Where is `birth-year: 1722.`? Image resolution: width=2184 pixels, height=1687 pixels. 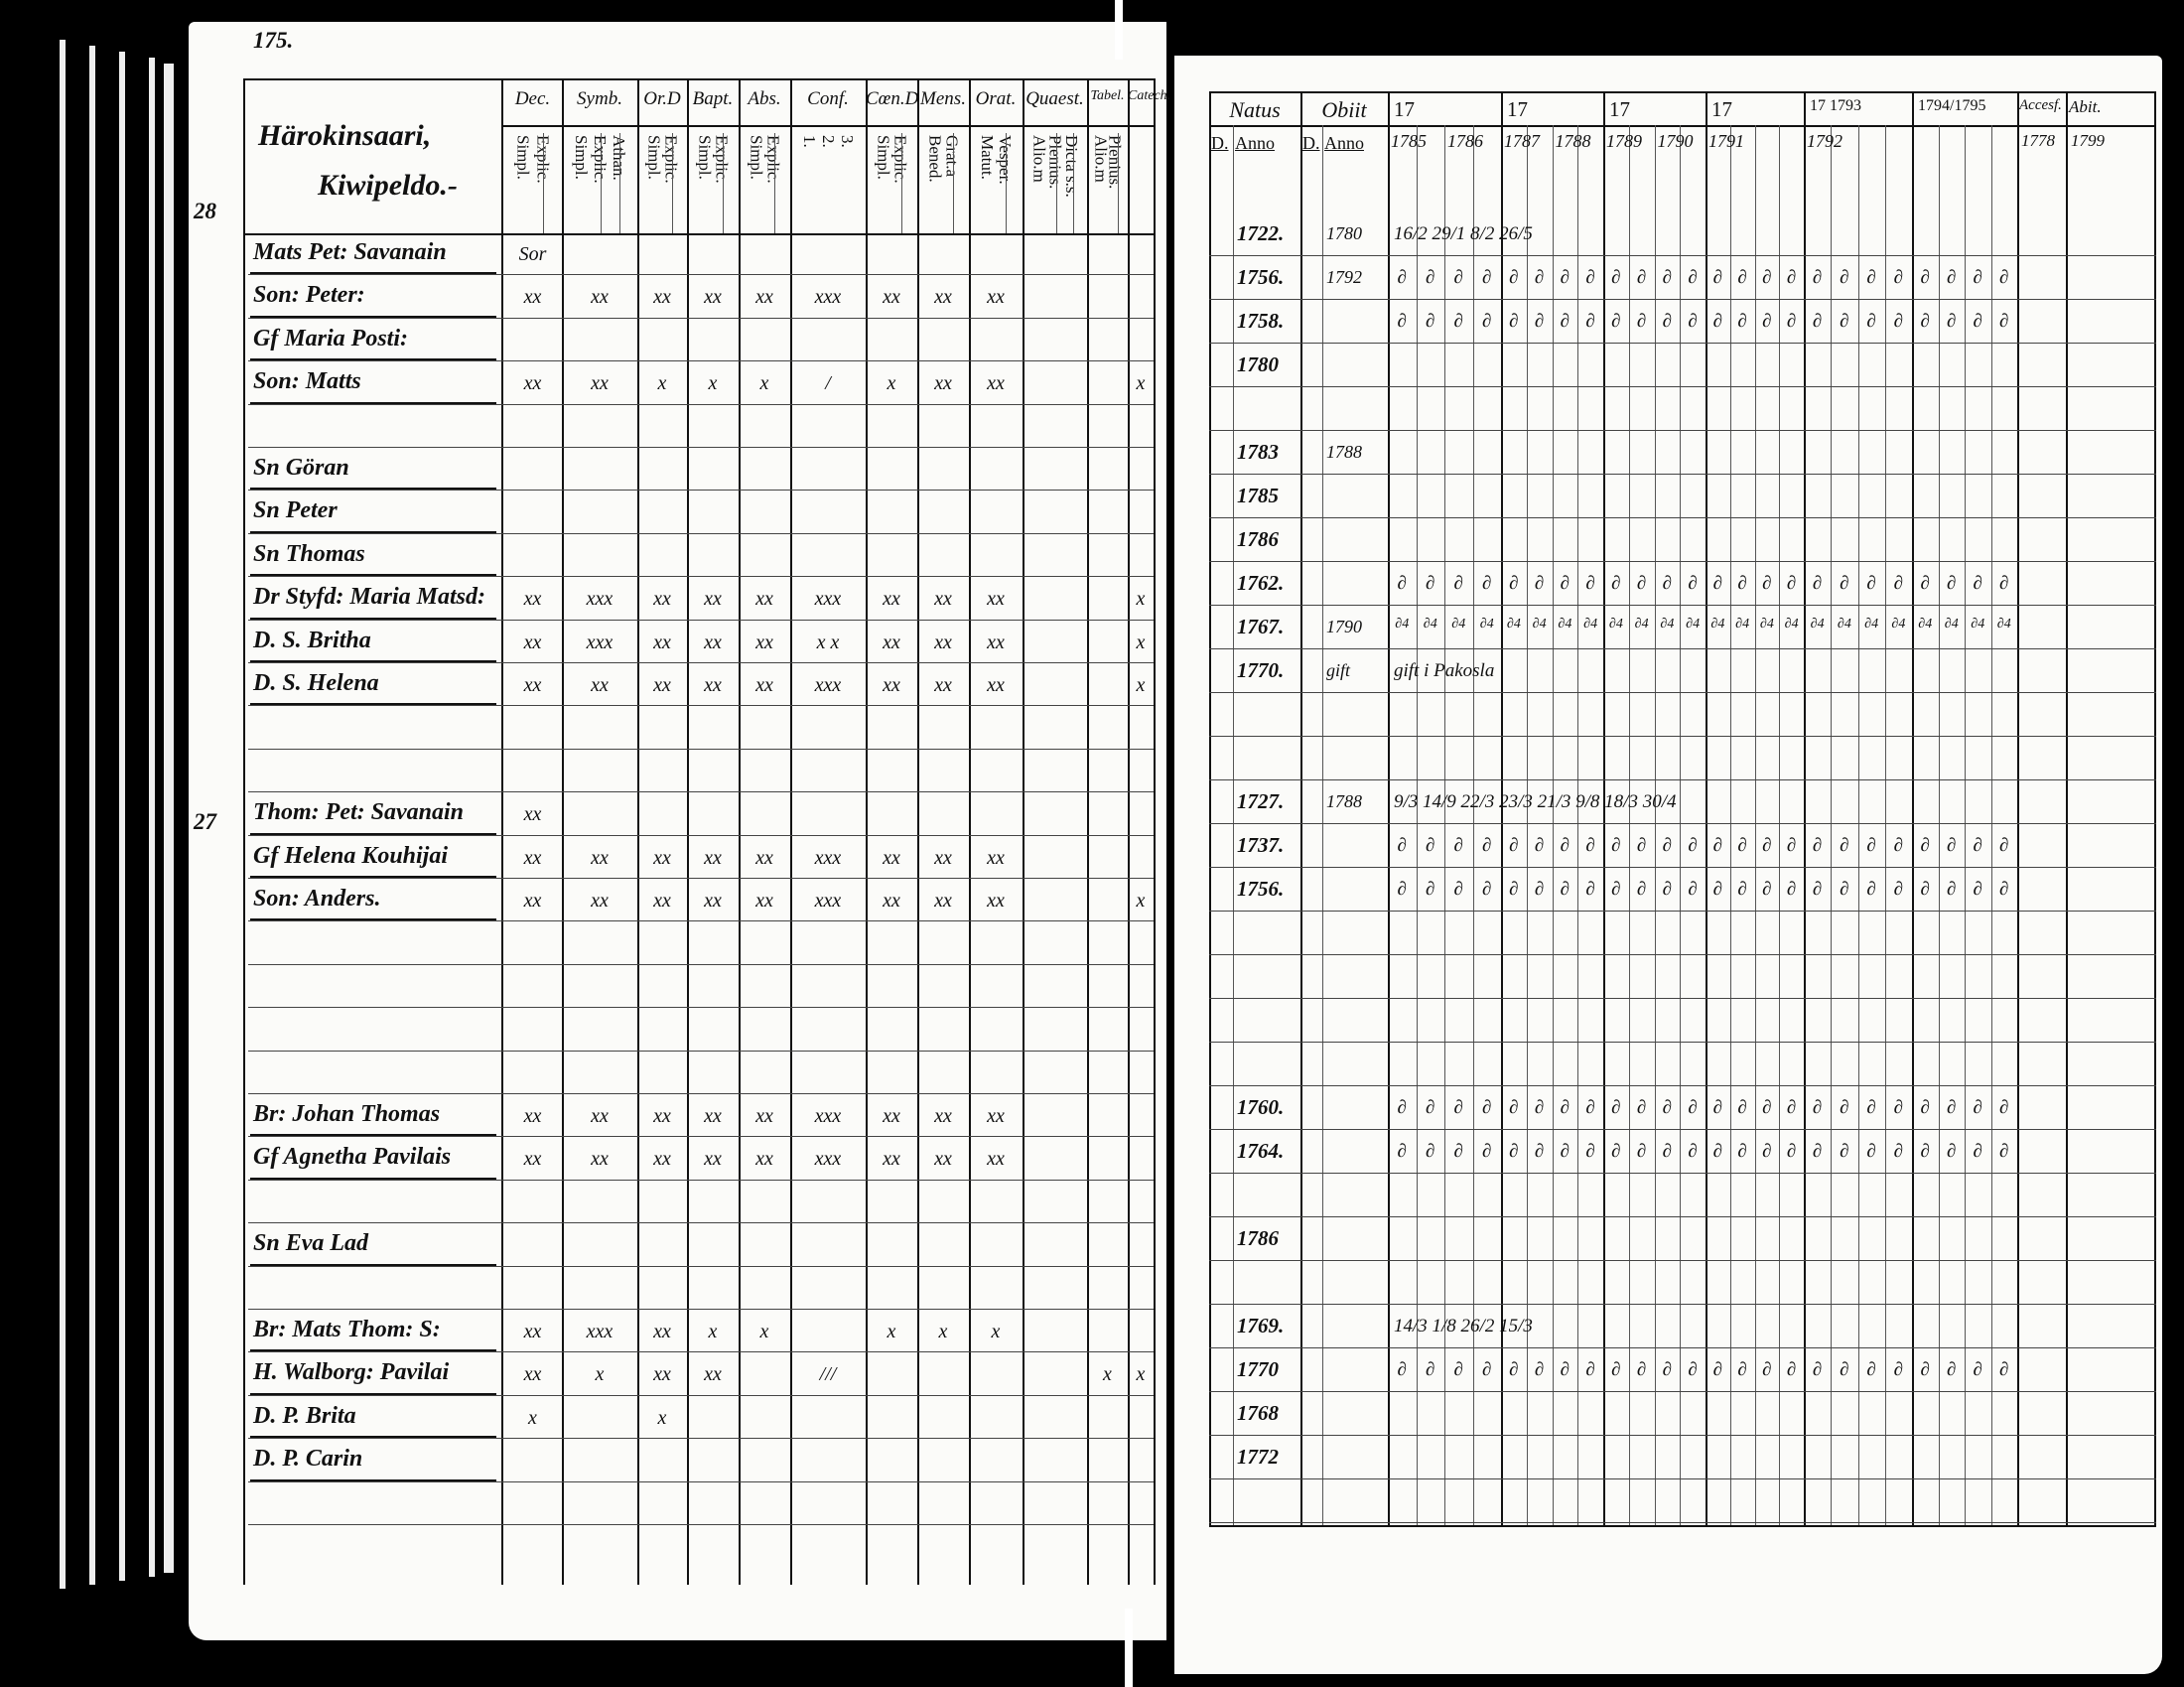
birth-year: 1722. is located at coordinates (1261, 233).